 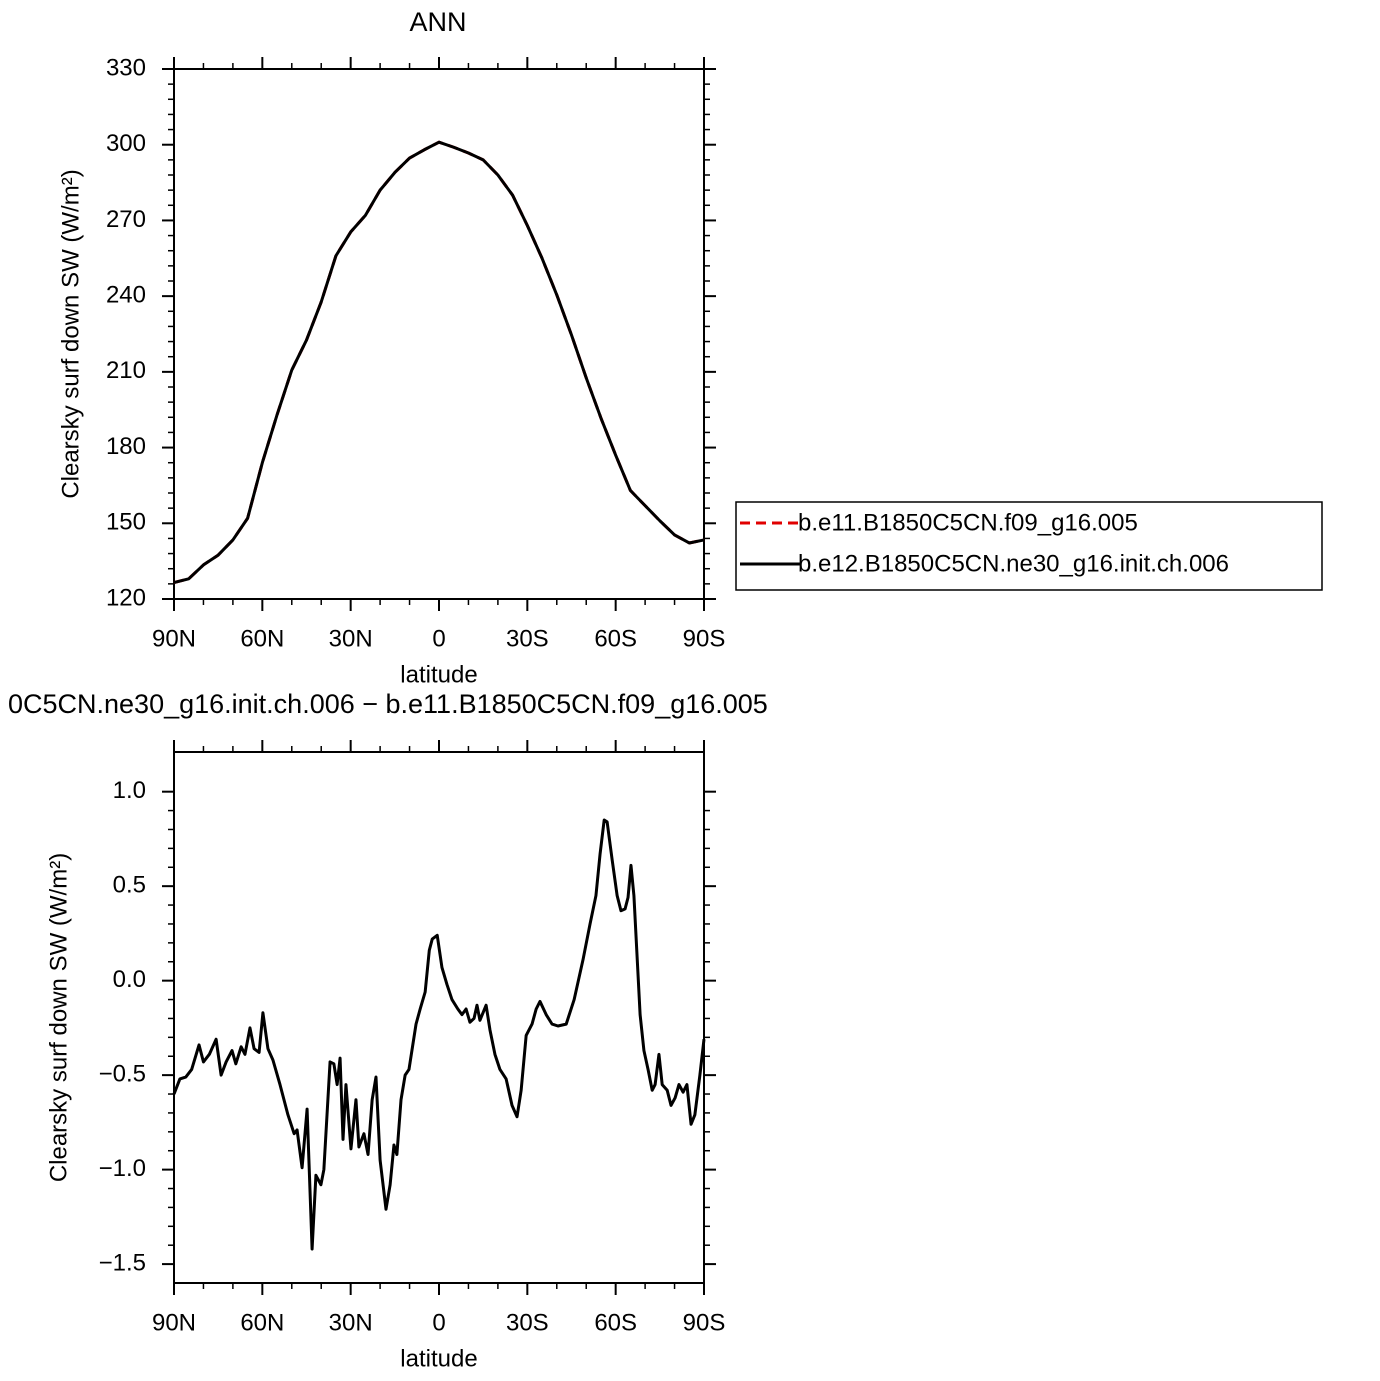 What do you see at coordinates (129, 979) in the screenshot?
I see `y-tick-label: 0.0` at bounding box center [129, 979].